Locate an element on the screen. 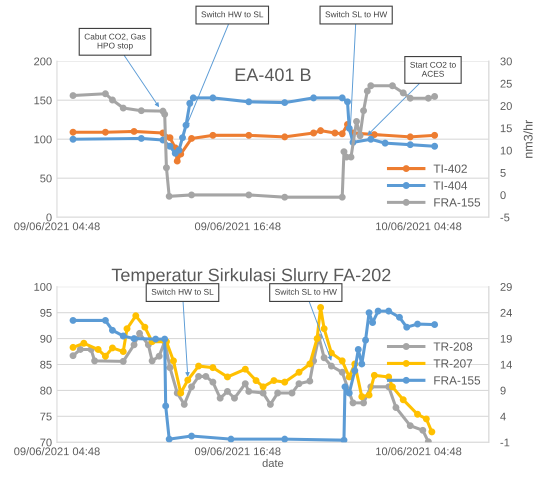 This screenshot has height=486, width=553. annotation: Cabut CO2, Gas HPO stop is located at coordinates (115, 41).